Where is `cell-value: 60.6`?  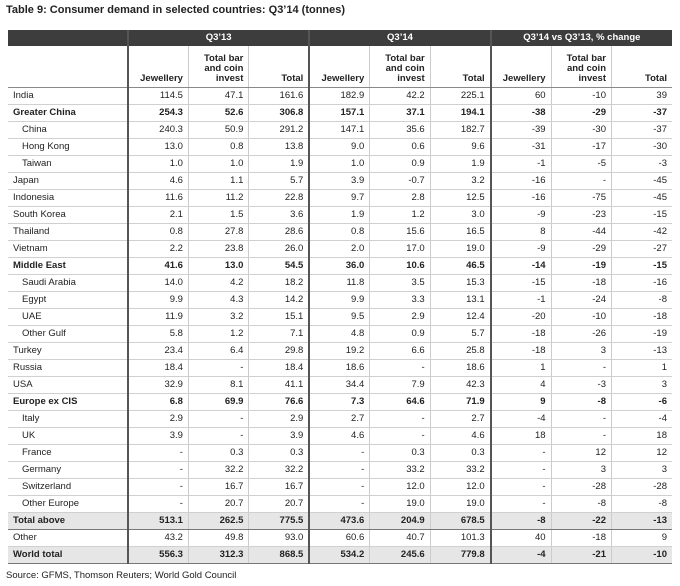
cell-value: 60.6 is located at coordinates (339, 538).